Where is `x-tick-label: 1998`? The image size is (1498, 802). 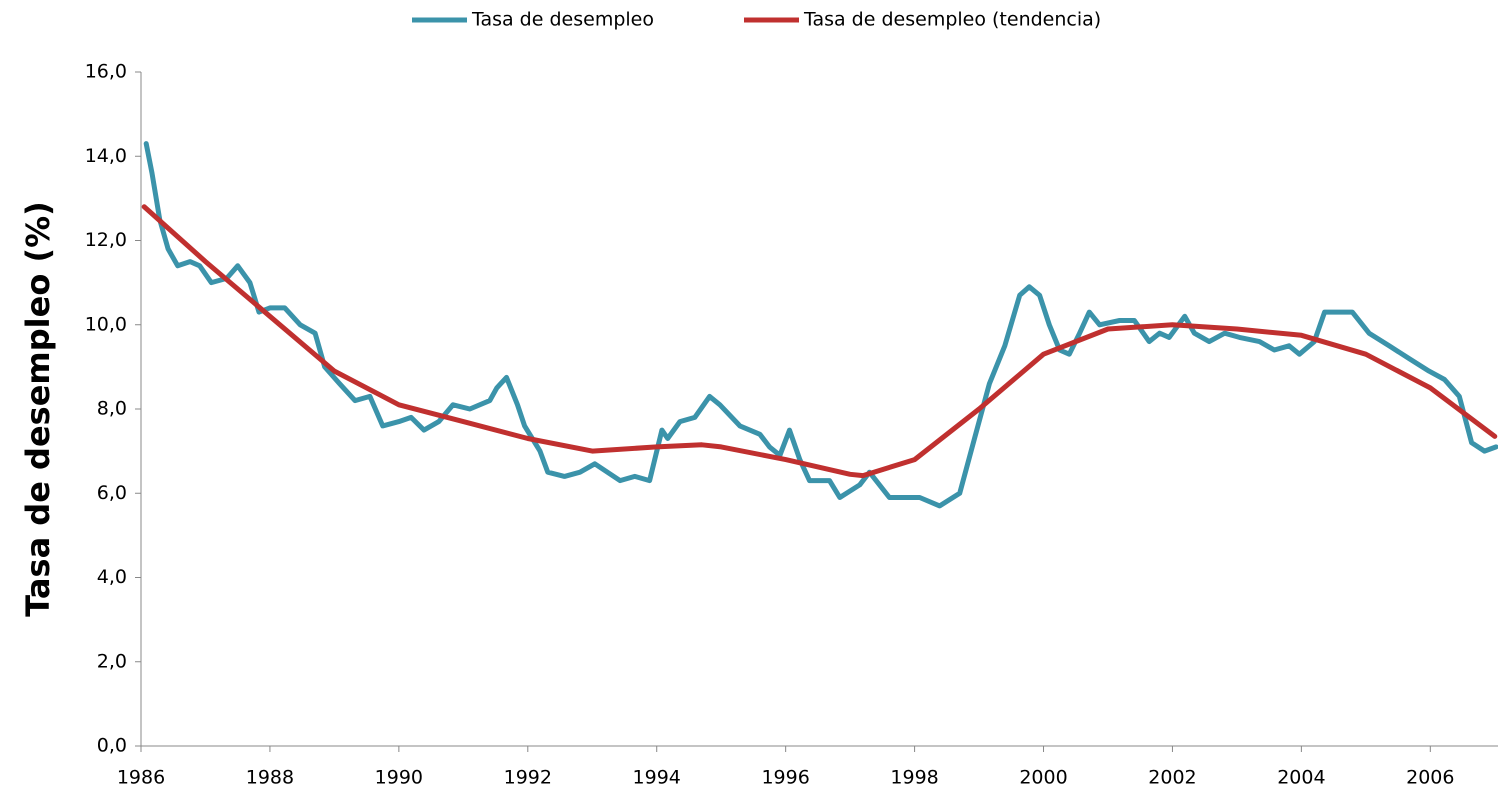
x-tick-label: 1998 is located at coordinates (914, 778).